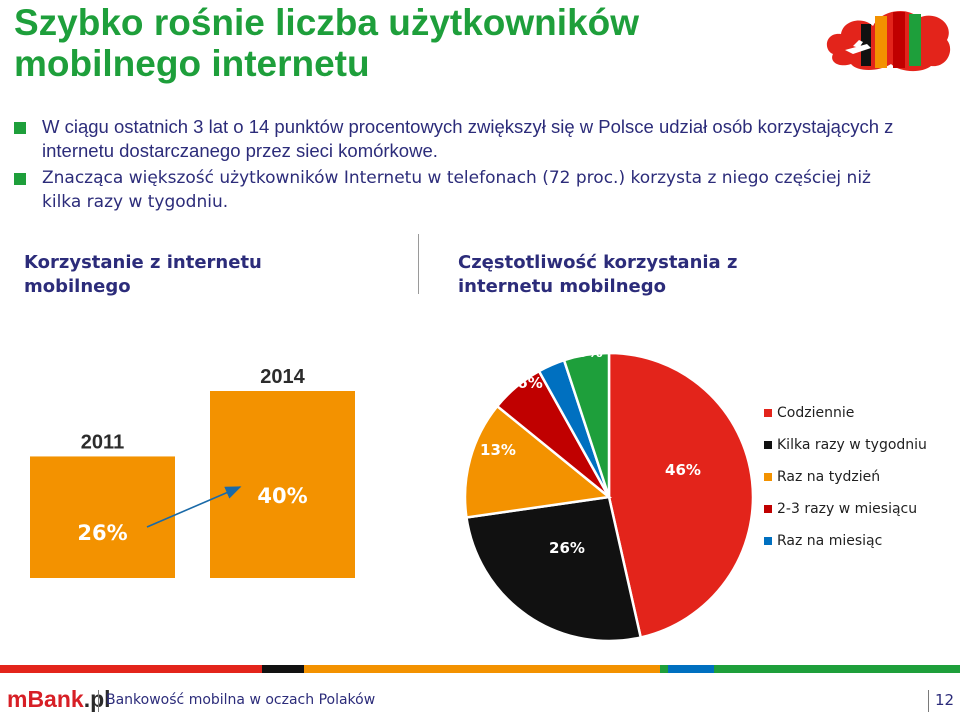 This screenshot has width=960, height=713. What do you see at coordinates (194, 507) in the screenshot?
I see `growth-arrow` at bounding box center [194, 507].